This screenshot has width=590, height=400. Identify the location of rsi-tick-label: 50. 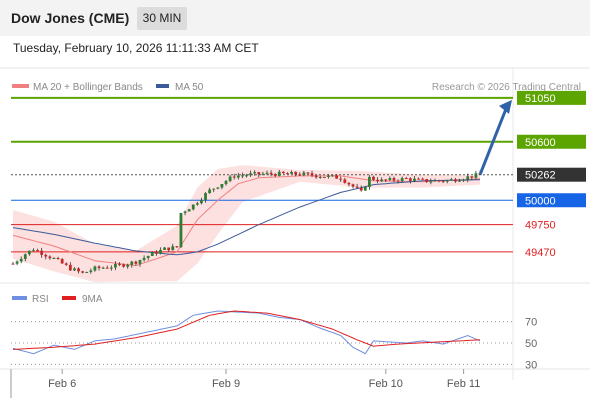
(531, 344).